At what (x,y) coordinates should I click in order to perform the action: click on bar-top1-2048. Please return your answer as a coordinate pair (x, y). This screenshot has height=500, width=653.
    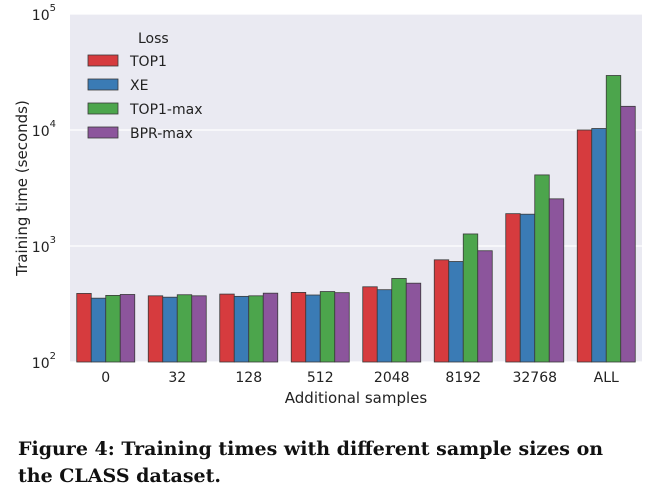
    Looking at the image, I should click on (370, 324).